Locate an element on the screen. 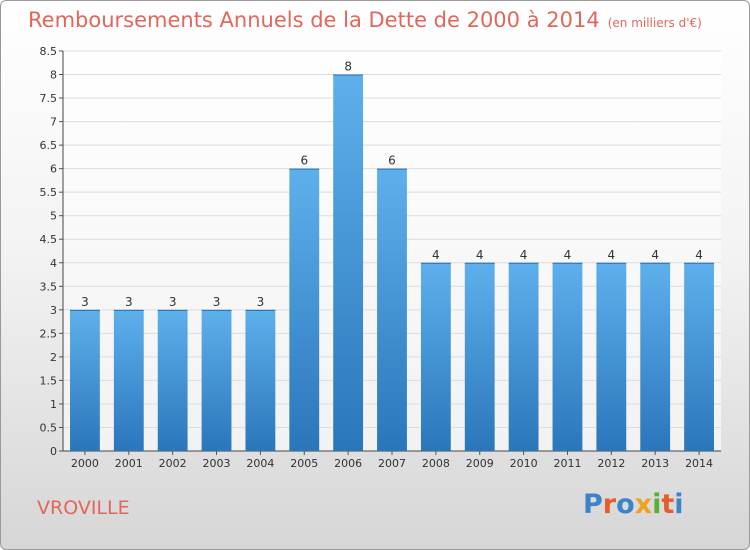 This screenshot has height=550, width=750. unit-note: (en milliers d'€) is located at coordinates (654, 23).